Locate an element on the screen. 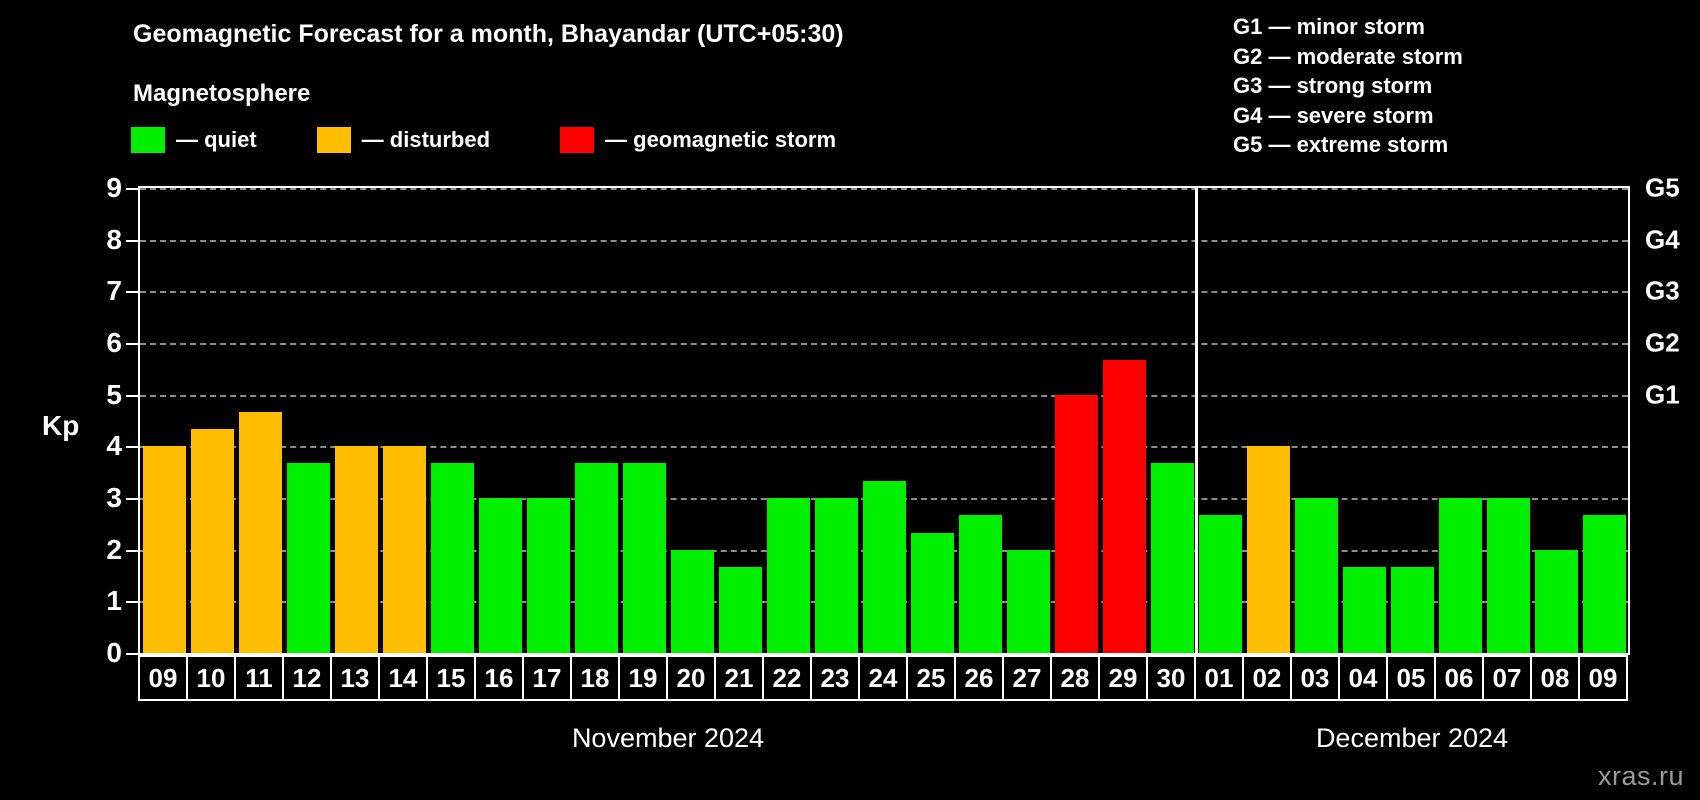 The height and width of the screenshot is (800, 1700). disturbed-legend-swatch is located at coordinates (333, 140).